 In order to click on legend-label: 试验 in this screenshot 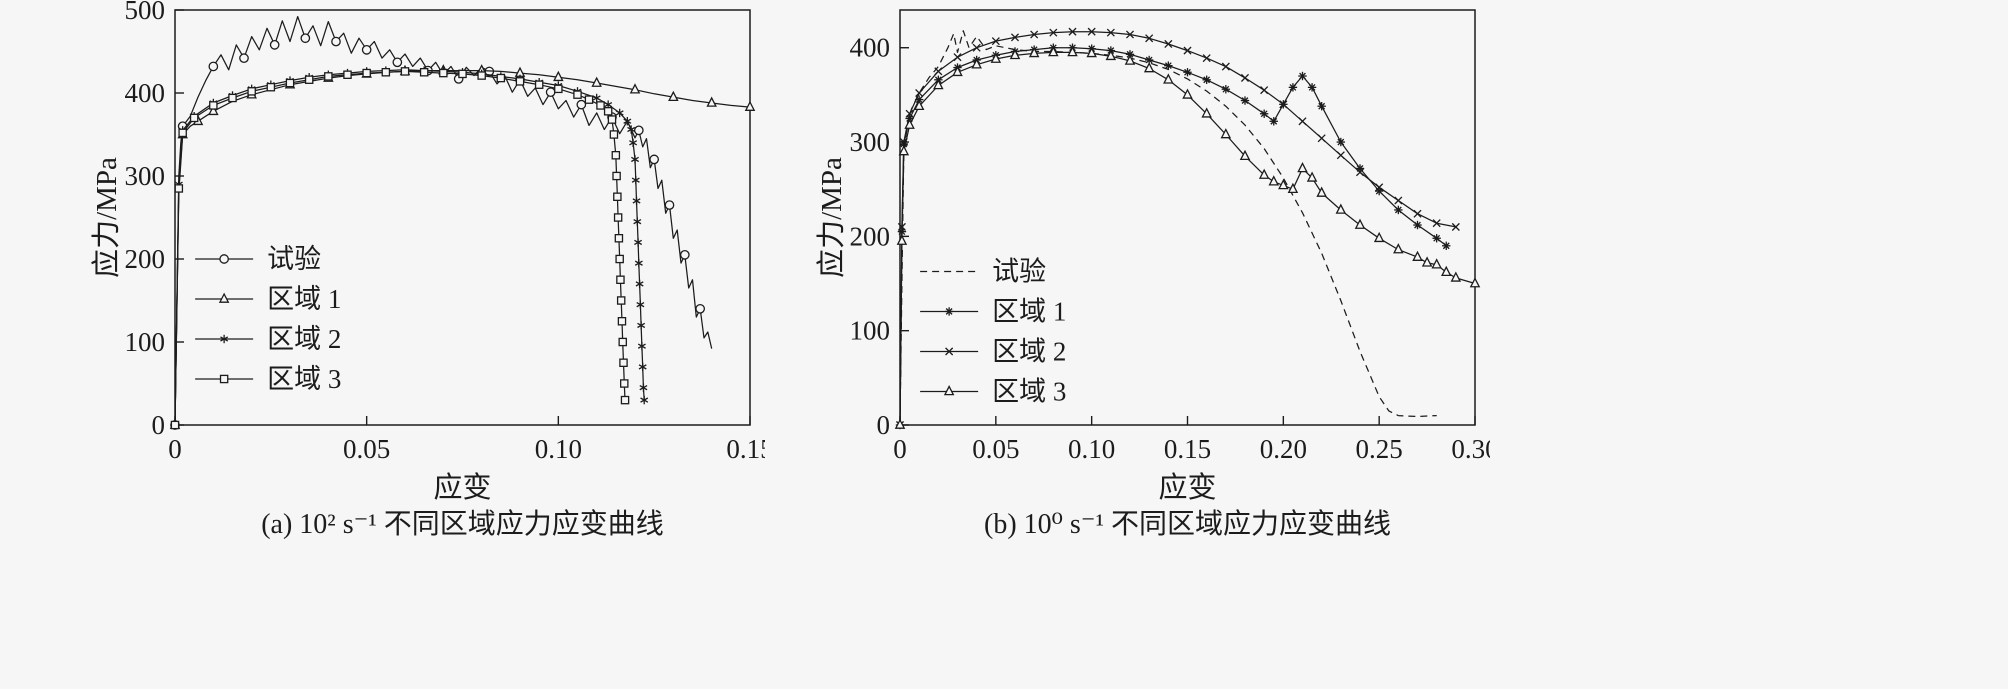, I will do `click(1019, 271)`.